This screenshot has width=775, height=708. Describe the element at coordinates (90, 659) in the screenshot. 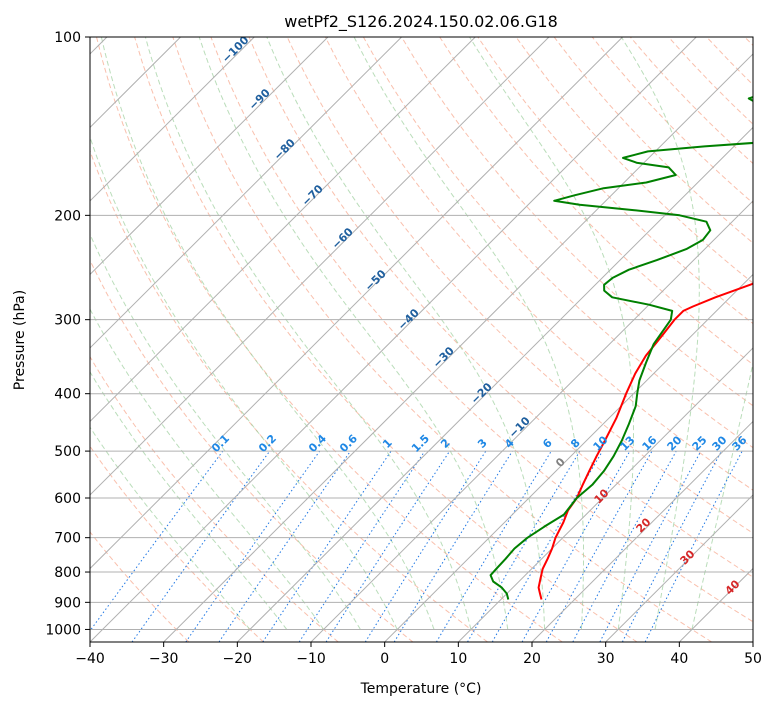

I see `x-tick-label: −40` at that location.